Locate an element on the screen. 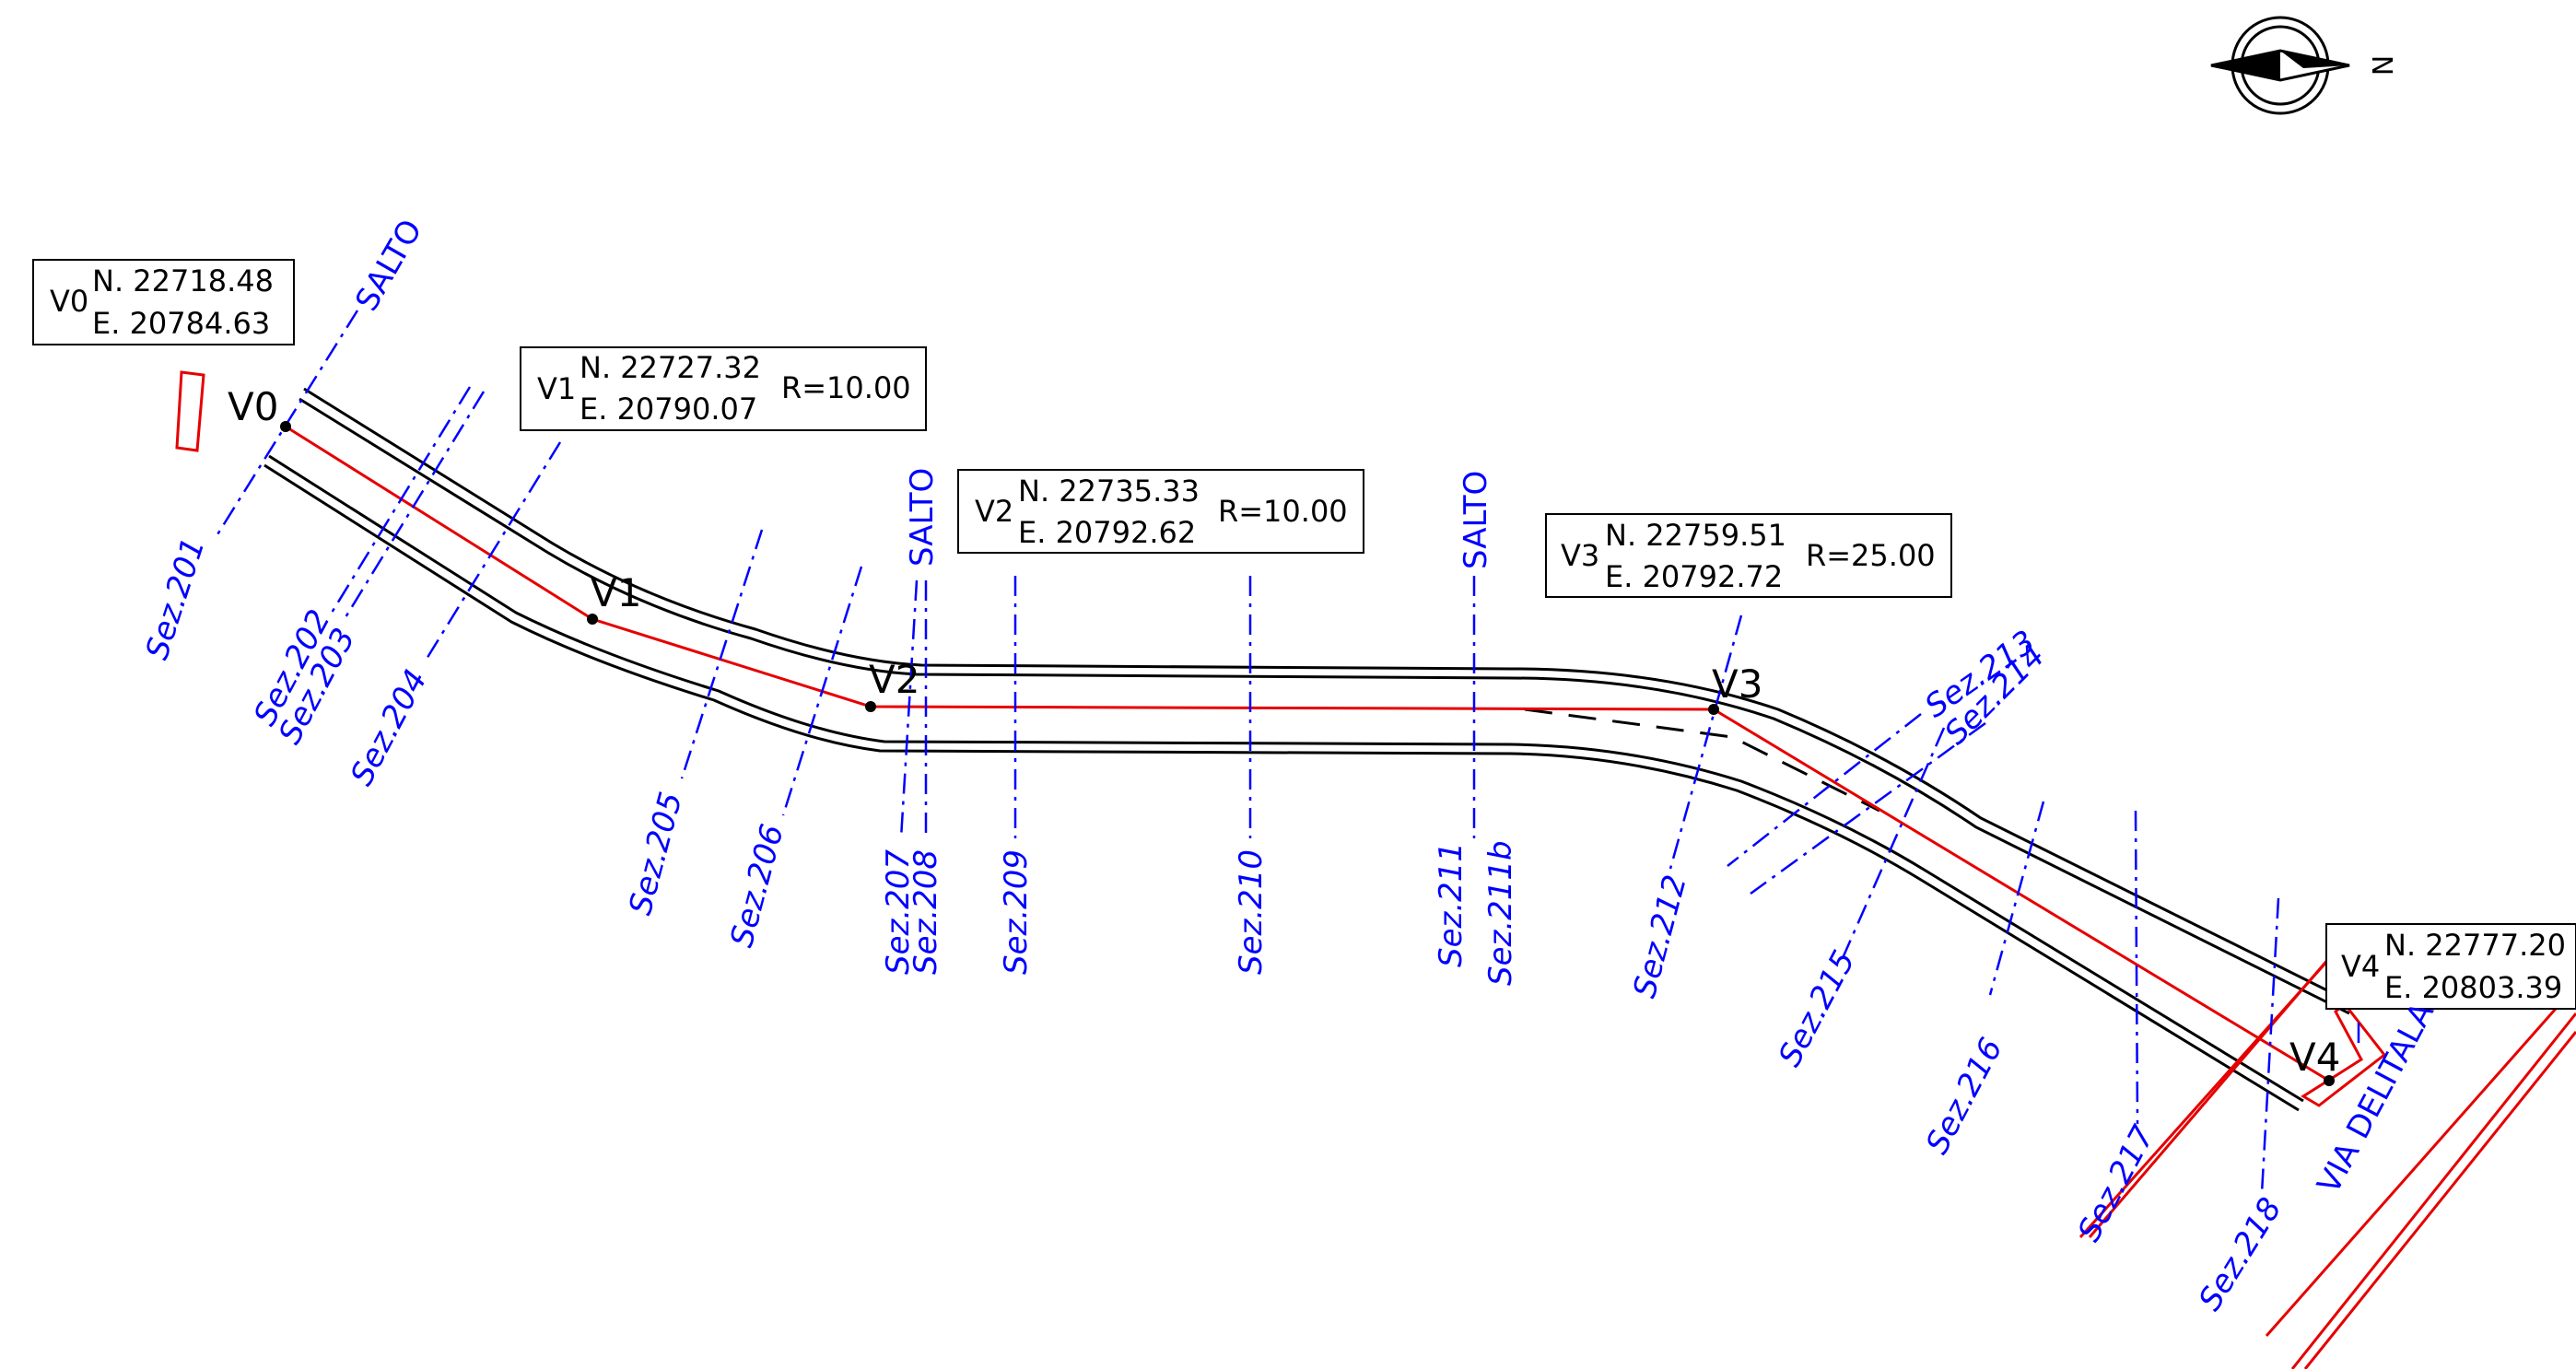 This screenshot has height=1369, width=2576. dashed-chord is located at coordinates (1702, 760).